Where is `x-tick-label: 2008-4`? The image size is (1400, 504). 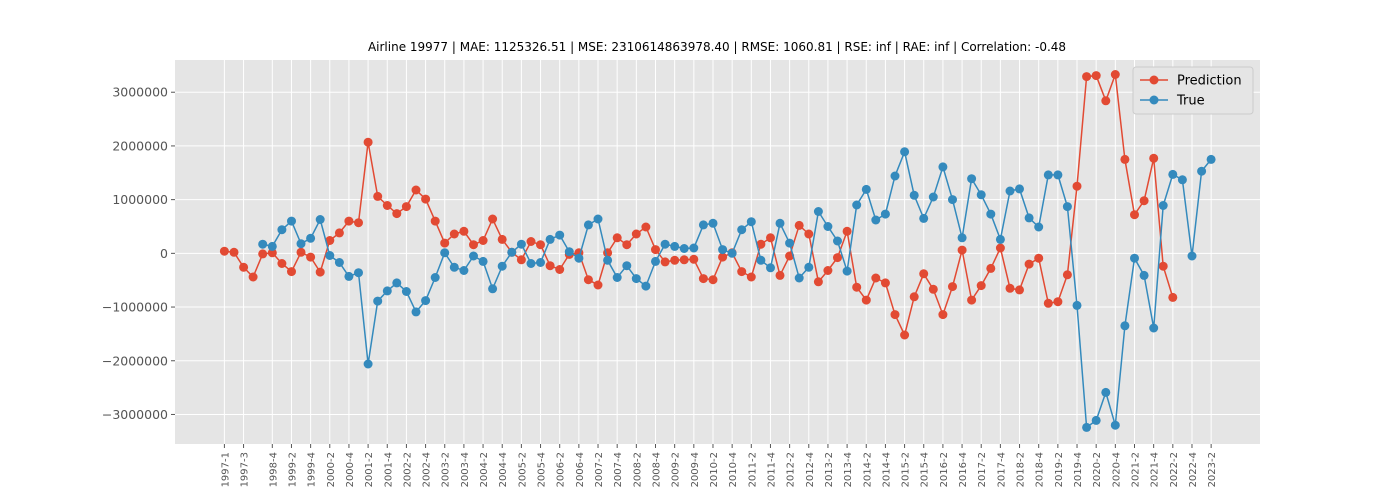 x-tick-label: 2008-4 is located at coordinates (657, 469).